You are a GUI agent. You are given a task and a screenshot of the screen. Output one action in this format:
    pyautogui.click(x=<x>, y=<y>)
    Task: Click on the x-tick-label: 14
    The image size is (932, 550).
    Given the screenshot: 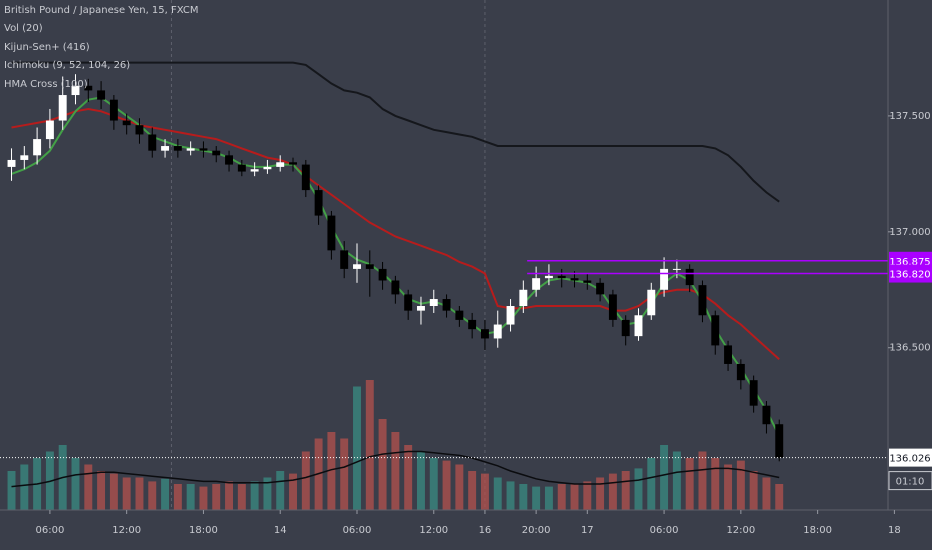 What is the action you would take?
    pyautogui.click(x=280, y=530)
    